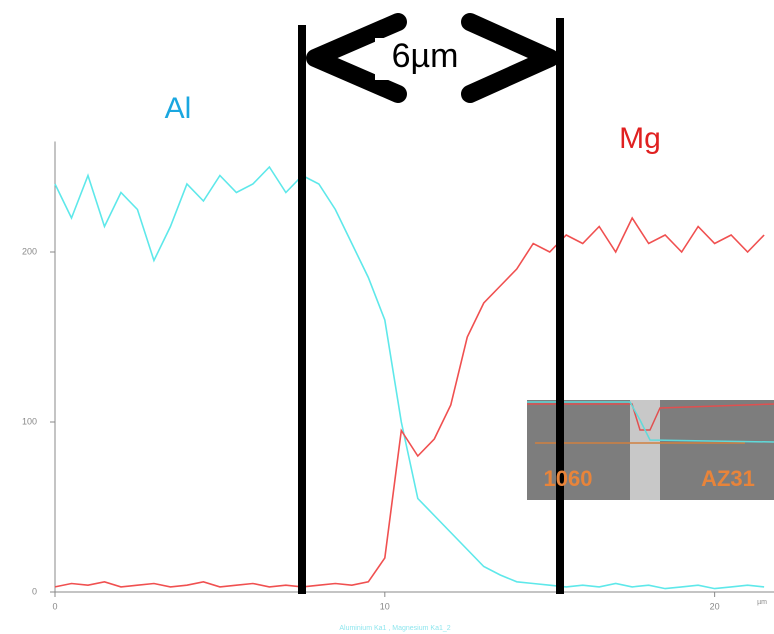 The width and height of the screenshot is (774, 634). Describe the element at coordinates (715, 606) in the screenshot. I see `x-tick-label: 20` at that location.